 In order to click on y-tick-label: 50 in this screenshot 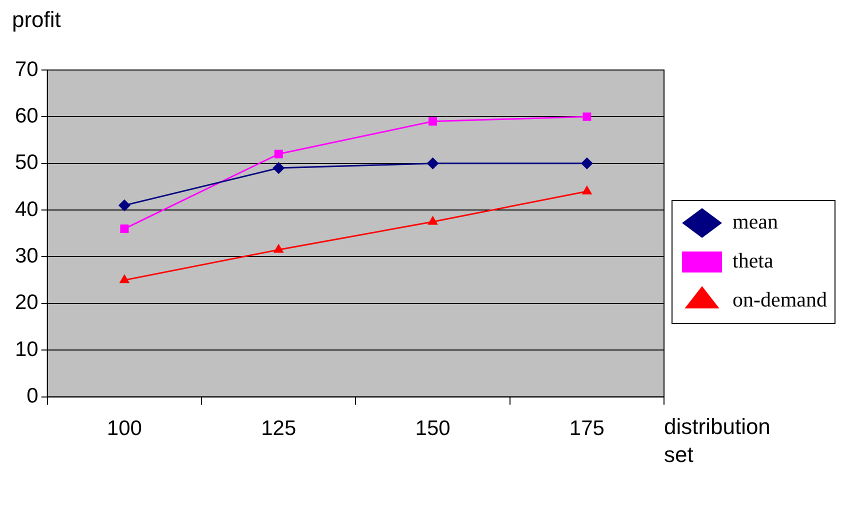, I will do `click(26, 162)`.